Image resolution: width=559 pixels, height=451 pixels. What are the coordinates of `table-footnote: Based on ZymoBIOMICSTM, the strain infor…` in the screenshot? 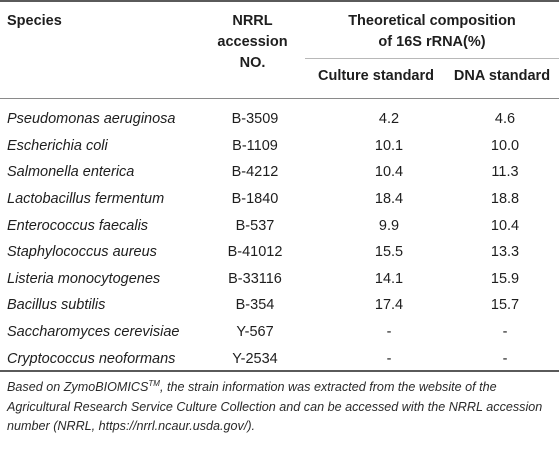 It's located at (281, 407).